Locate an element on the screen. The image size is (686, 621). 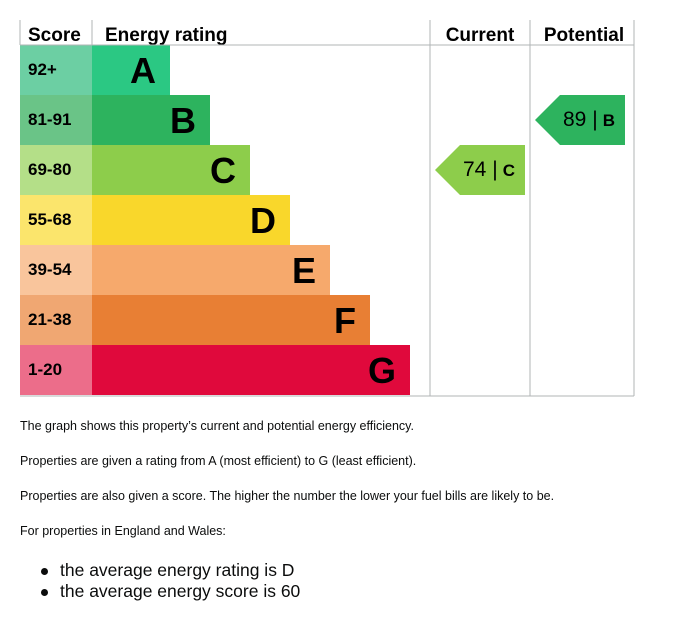
potential-rating-marker: 89 | B is located at coordinates (580, 120).